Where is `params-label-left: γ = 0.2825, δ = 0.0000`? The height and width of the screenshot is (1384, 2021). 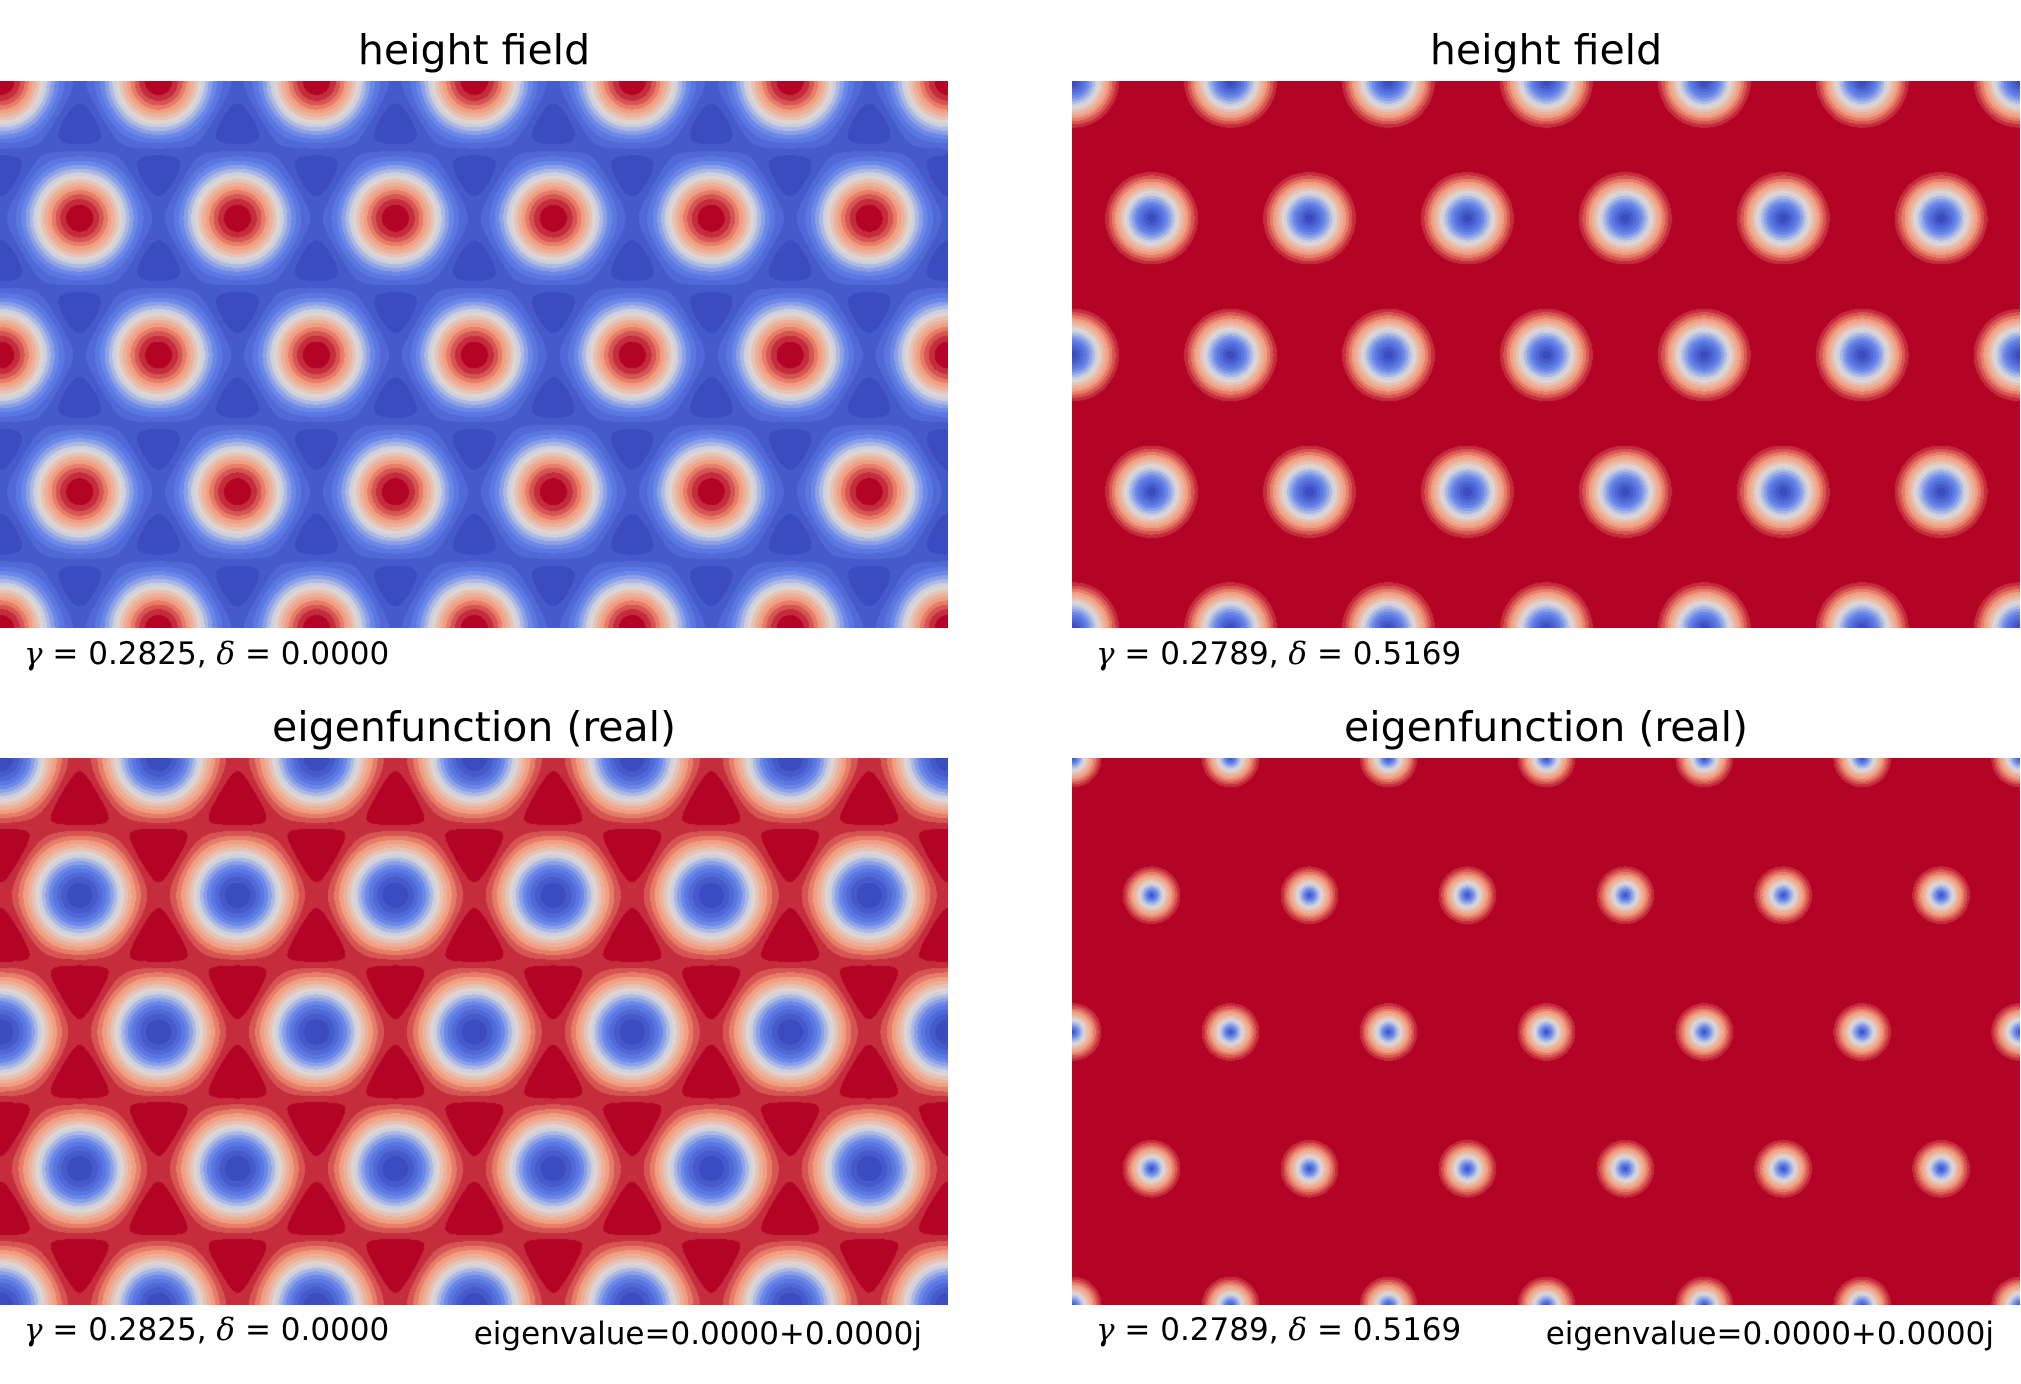 params-label-left: γ = 0.2825, δ = 0.0000 is located at coordinates (207, 654).